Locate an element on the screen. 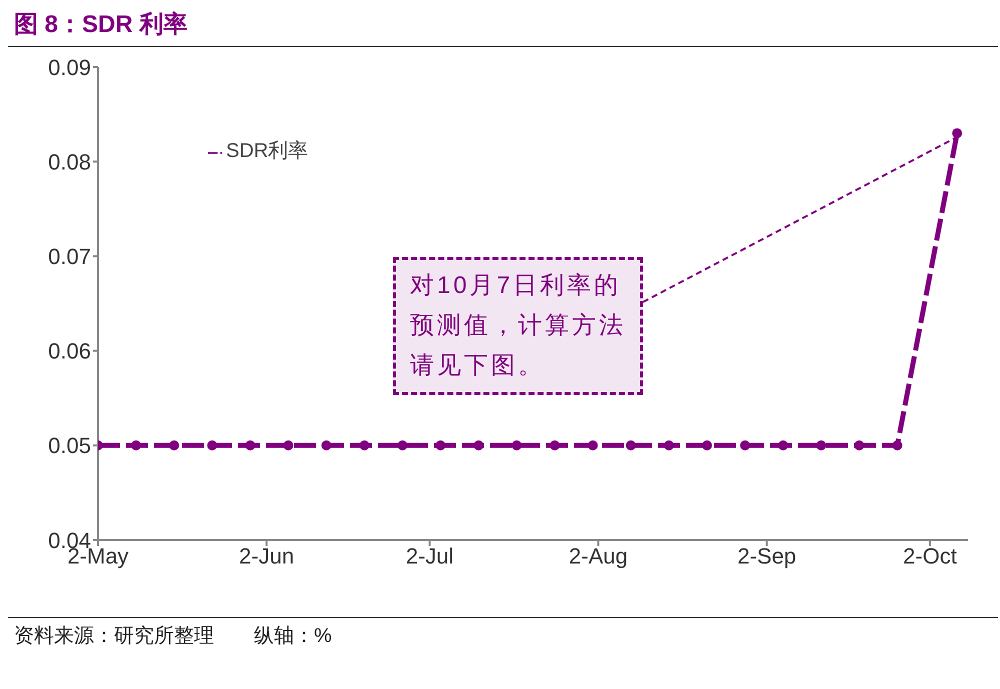 The image size is (1000, 689). y-tick-label: 0.09 is located at coordinates (69, 67).